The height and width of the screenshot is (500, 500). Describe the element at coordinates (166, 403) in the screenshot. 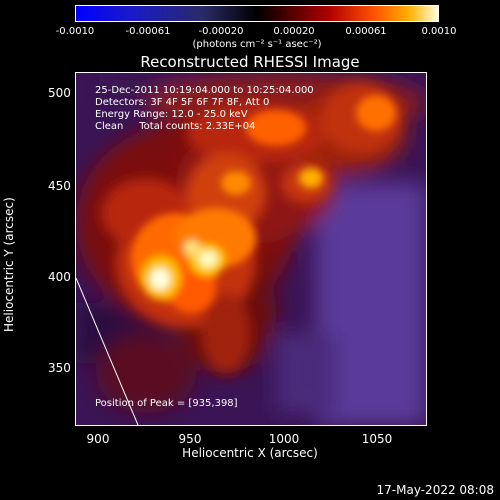

I see `peak-position-label: Position of Peak = [935,398]` at that location.